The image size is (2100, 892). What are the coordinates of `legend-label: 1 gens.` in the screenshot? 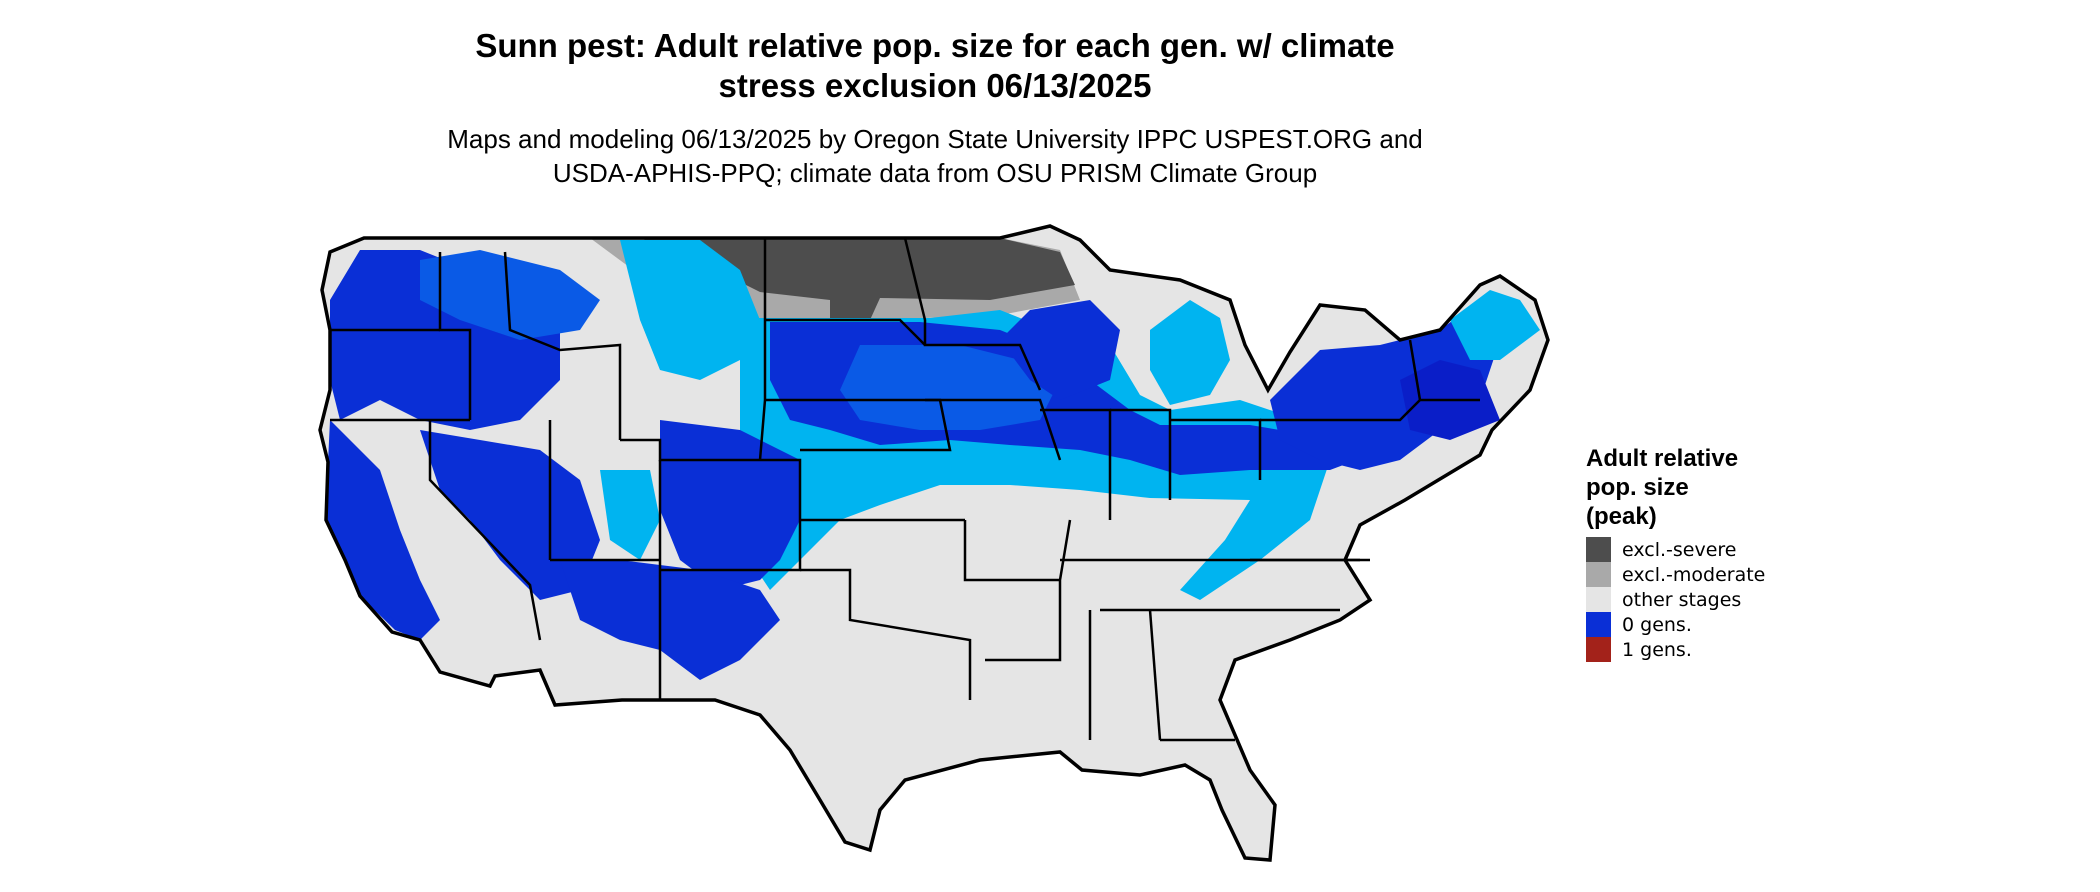 It's located at (1657, 649).